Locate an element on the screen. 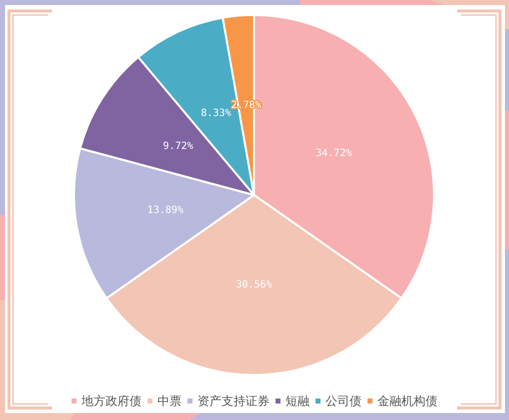  data-label: 9.72% is located at coordinates (178, 146).